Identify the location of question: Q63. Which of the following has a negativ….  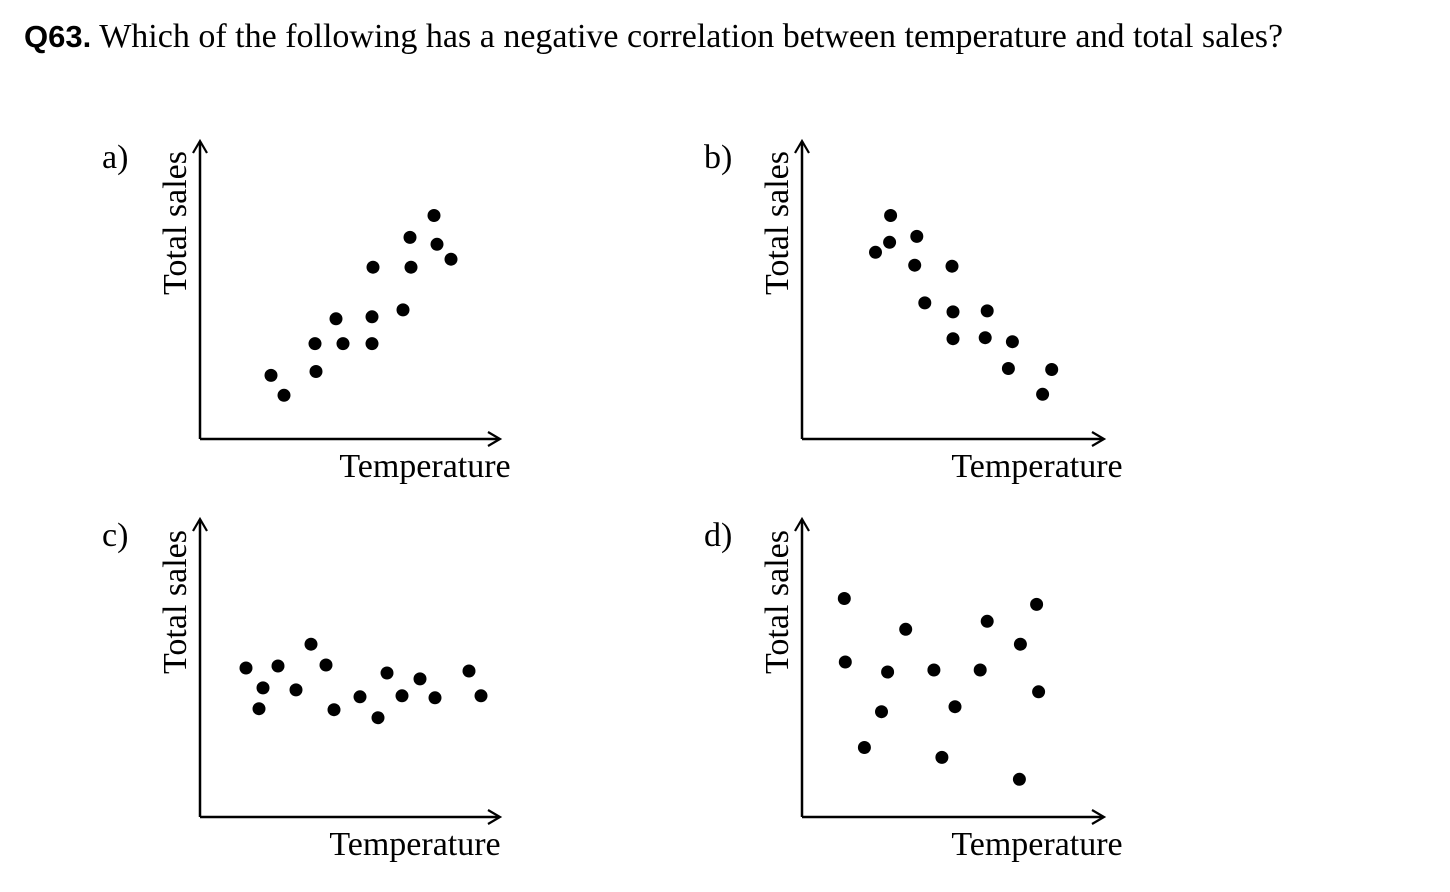
(653, 37).